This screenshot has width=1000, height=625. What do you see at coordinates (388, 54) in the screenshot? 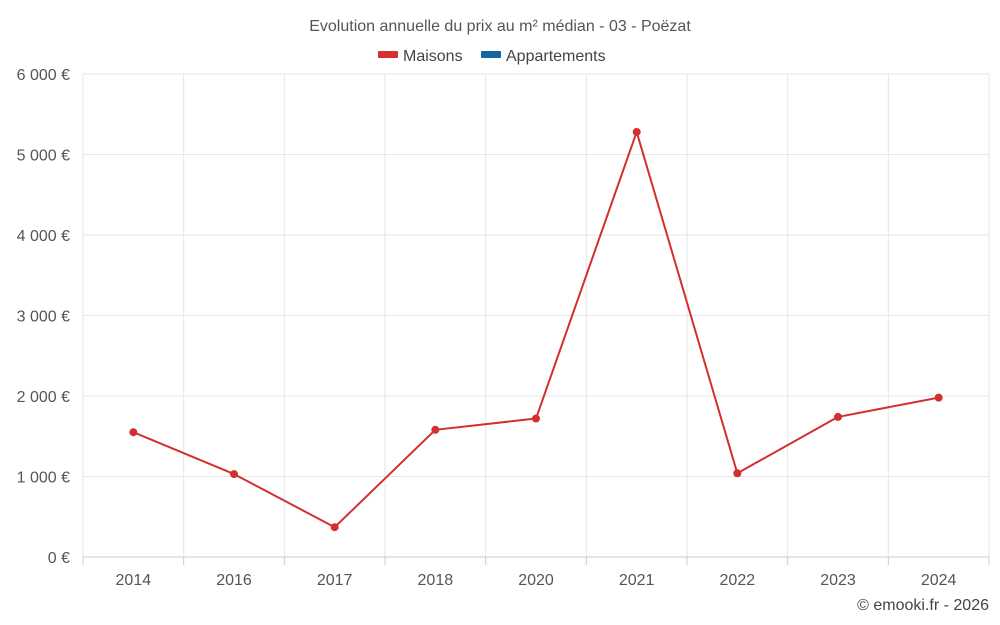
I see `legend-swatch-maisons` at bounding box center [388, 54].